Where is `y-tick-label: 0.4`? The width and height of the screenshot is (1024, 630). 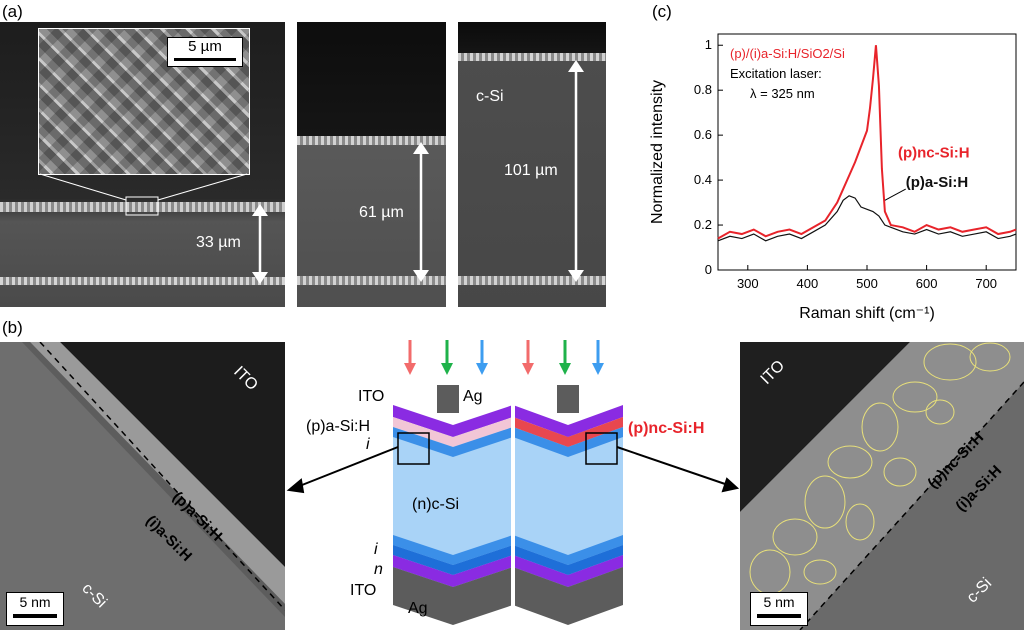
y-tick-label: 0.4 is located at coordinates (703, 179).